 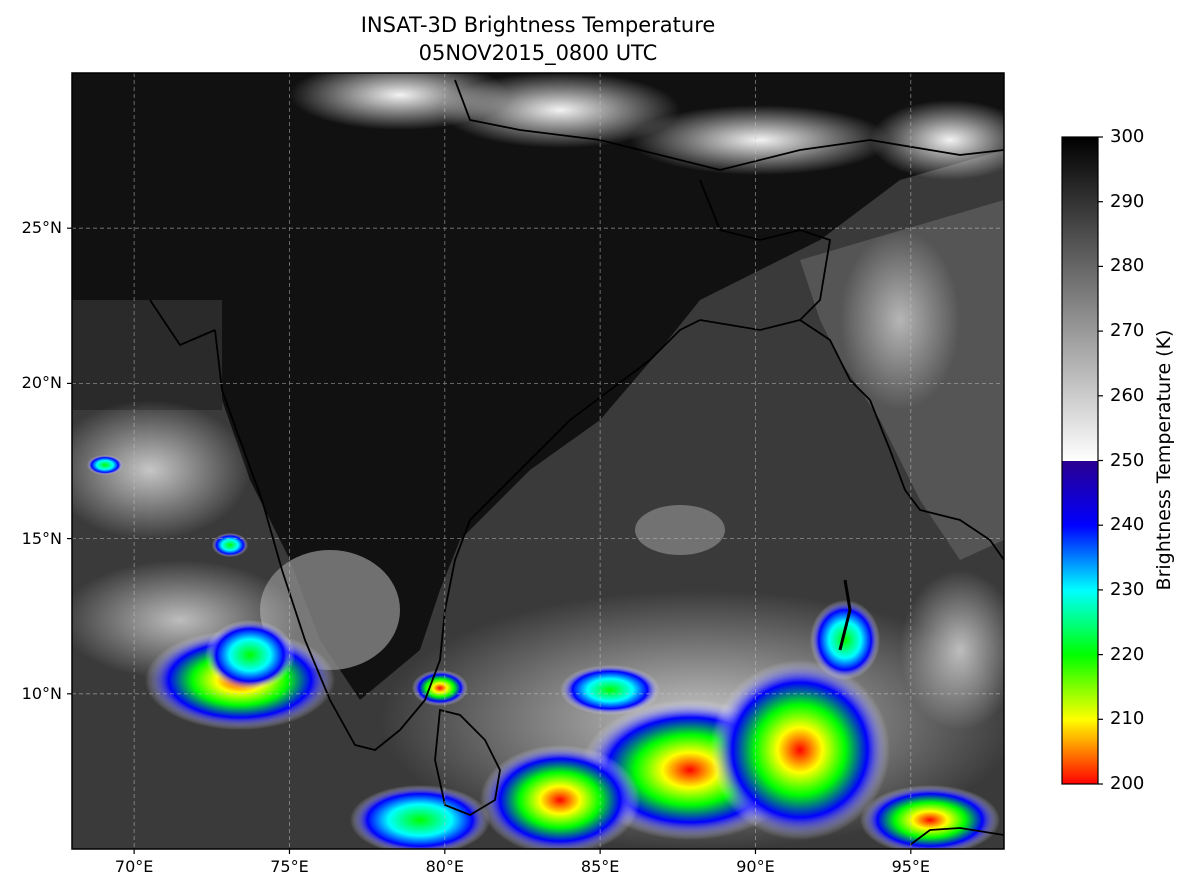 What do you see at coordinates (1127, 589) in the screenshot?
I see `colorbar-tick-label: 230` at bounding box center [1127, 589].